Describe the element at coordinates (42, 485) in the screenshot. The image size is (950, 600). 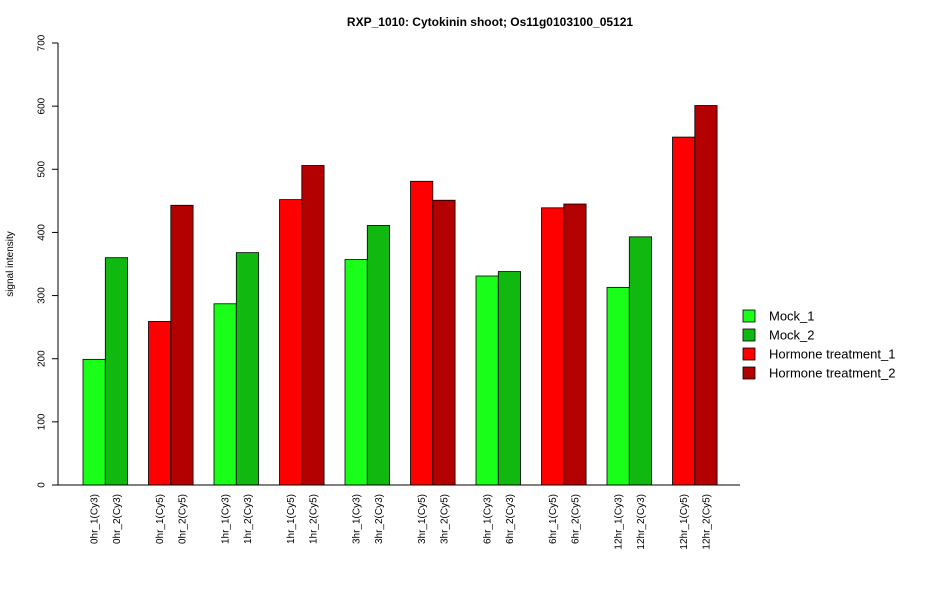
I see `y-tick-label: 0` at that location.